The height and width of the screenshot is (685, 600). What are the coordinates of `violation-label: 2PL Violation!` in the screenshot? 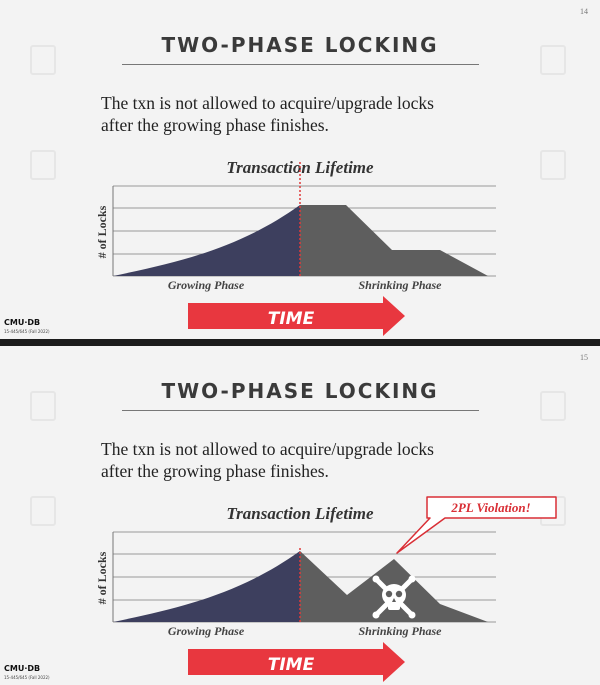 It's located at (490, 507).